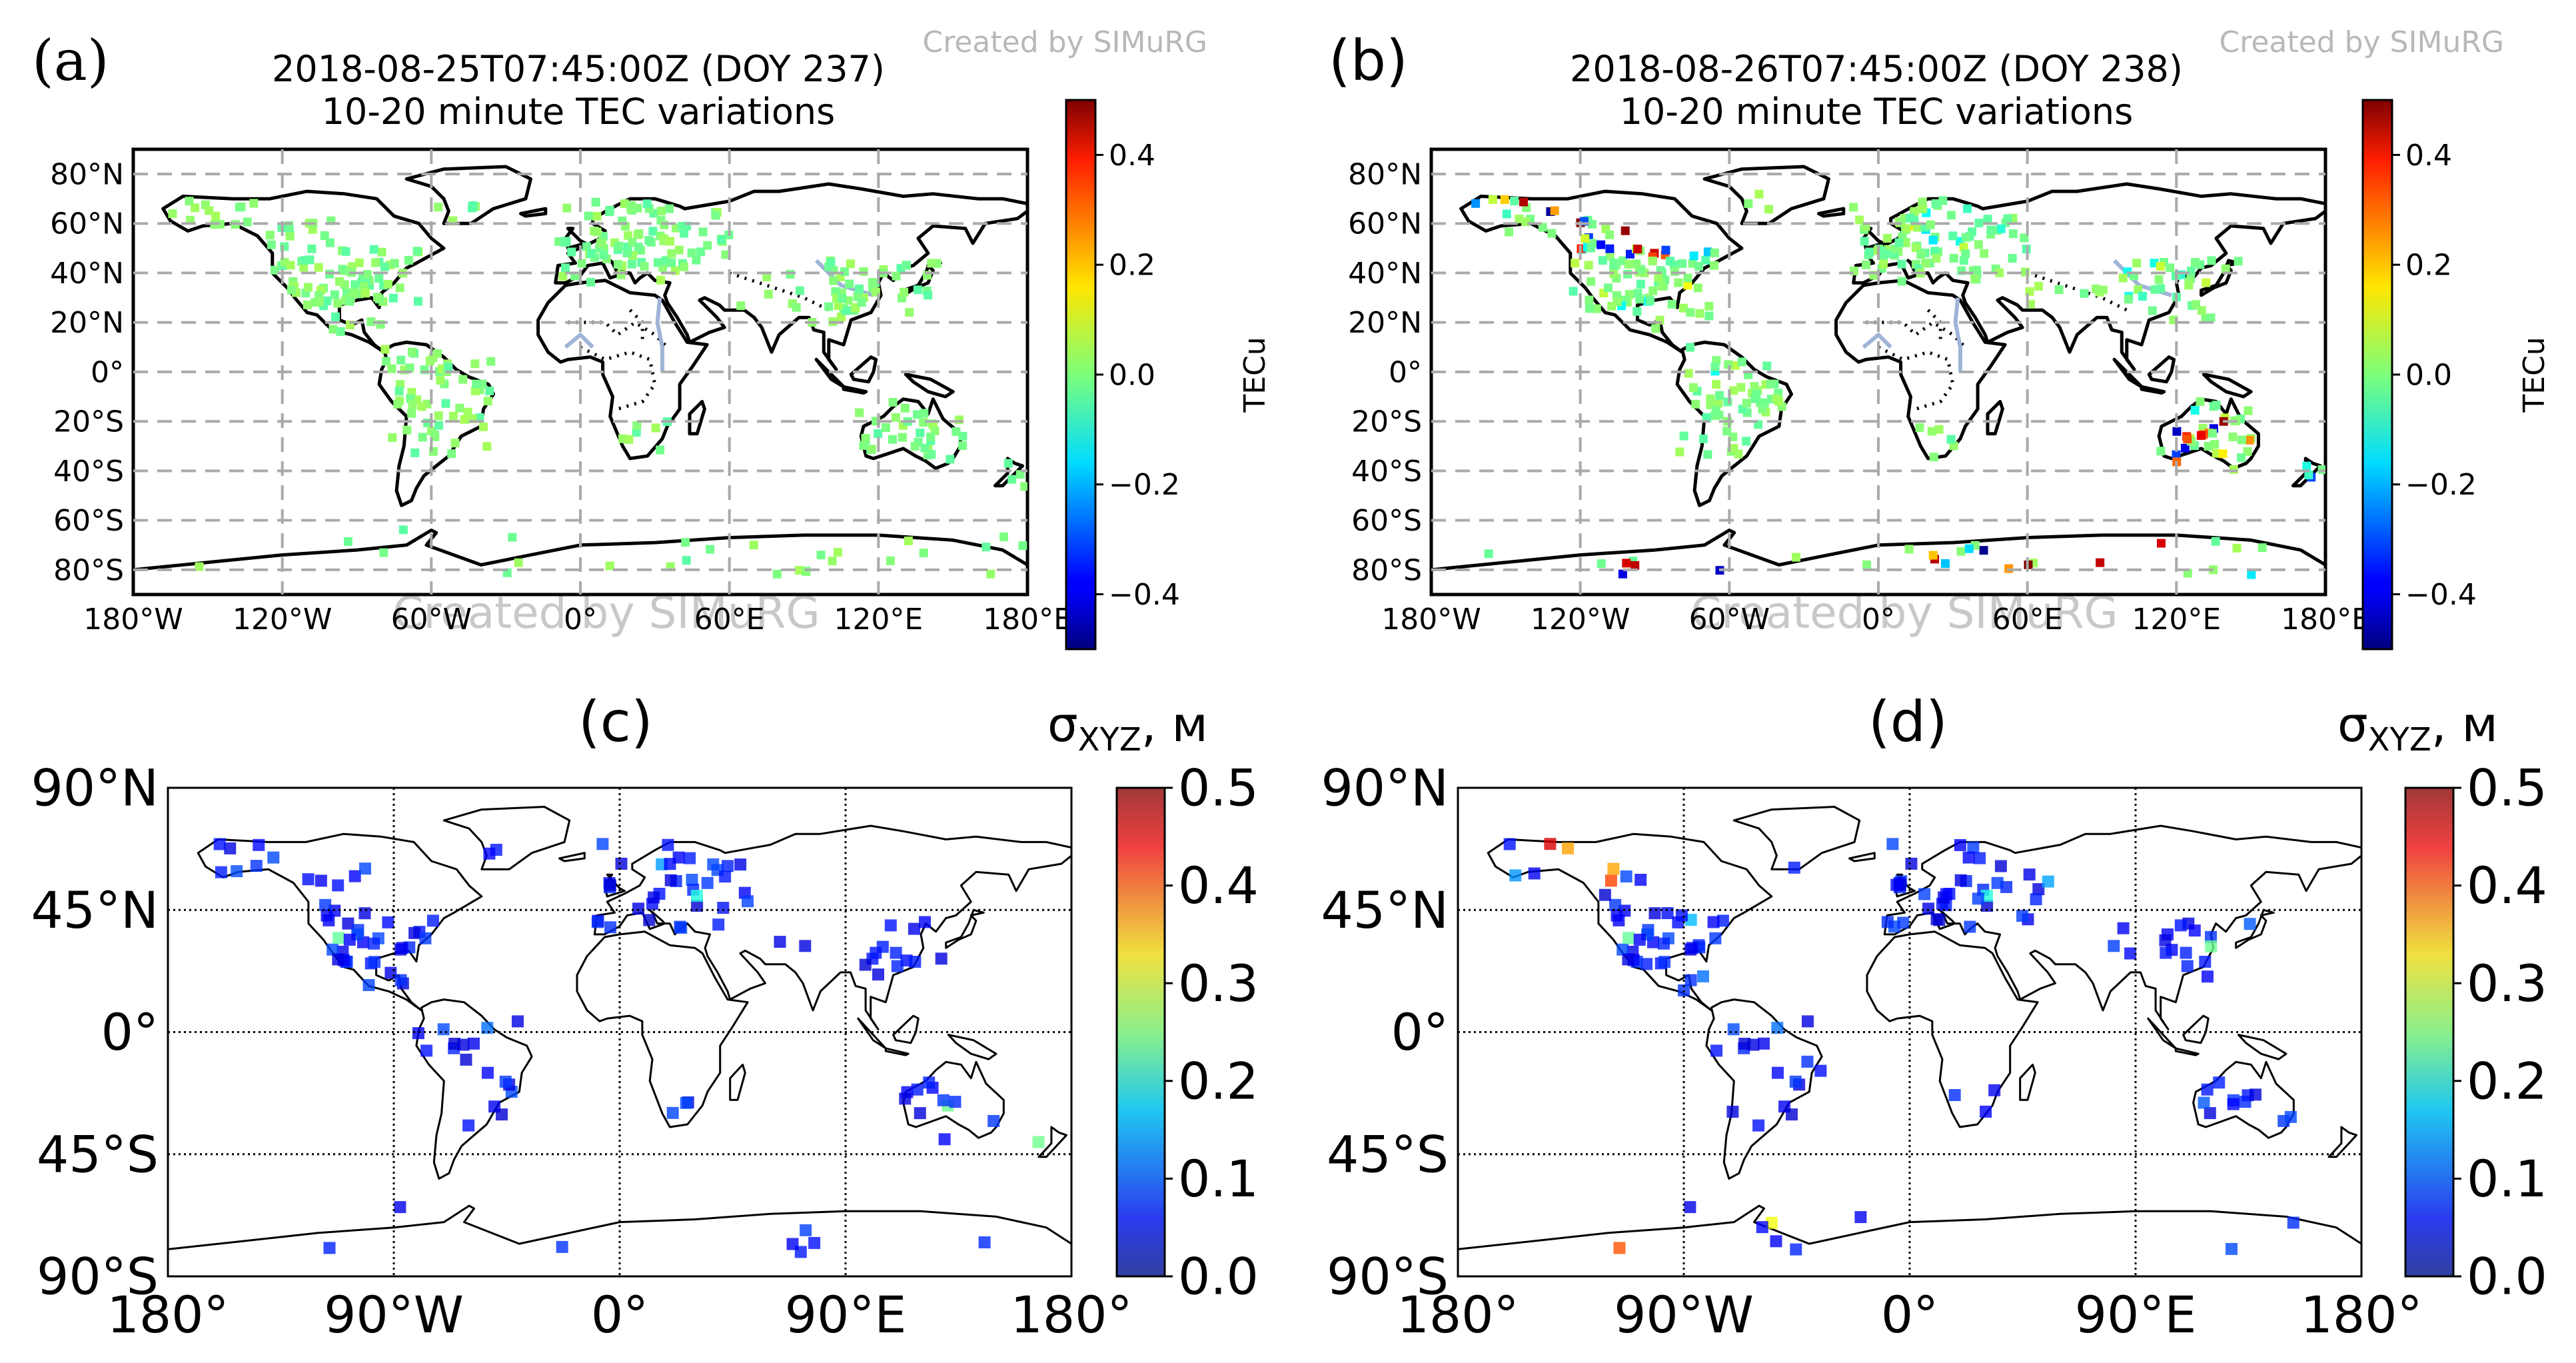 This screenshot has height=1363, width=2576. Describe the element at coordinates (579, 112) in the screenshot. I see `panel-subtitle: 10-20 minute TEC variations` at that location.